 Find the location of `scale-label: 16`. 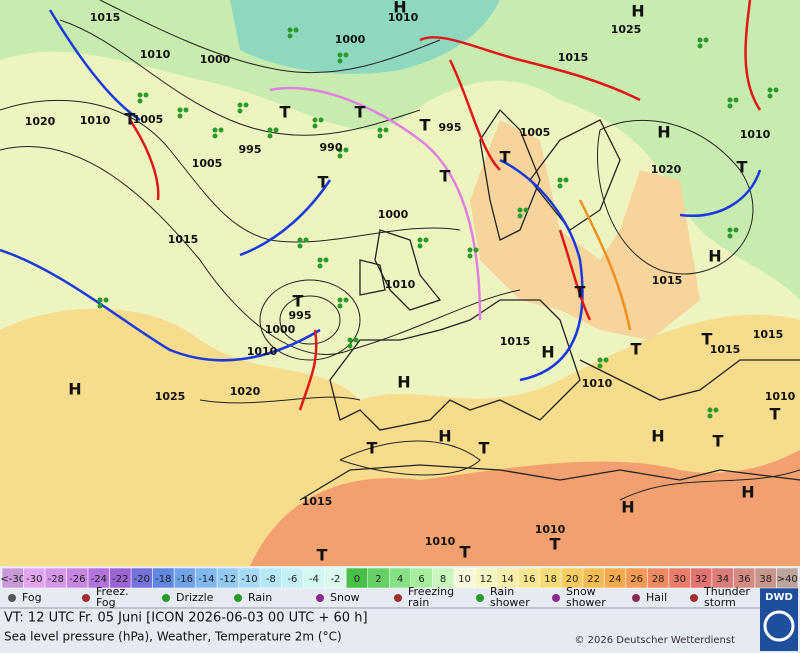

scale-label: 16 is located at coordinates (529, 579).